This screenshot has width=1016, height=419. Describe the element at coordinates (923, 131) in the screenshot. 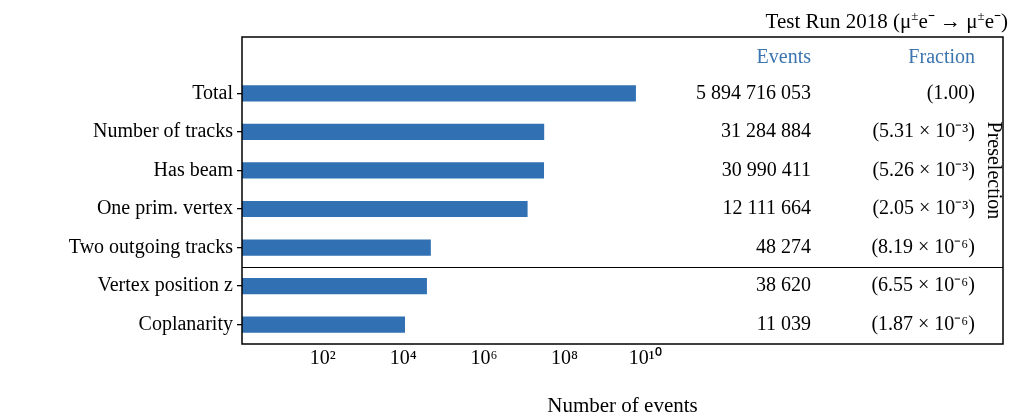

I see `annotation: (5.31 × 10⁻³)` at that location.